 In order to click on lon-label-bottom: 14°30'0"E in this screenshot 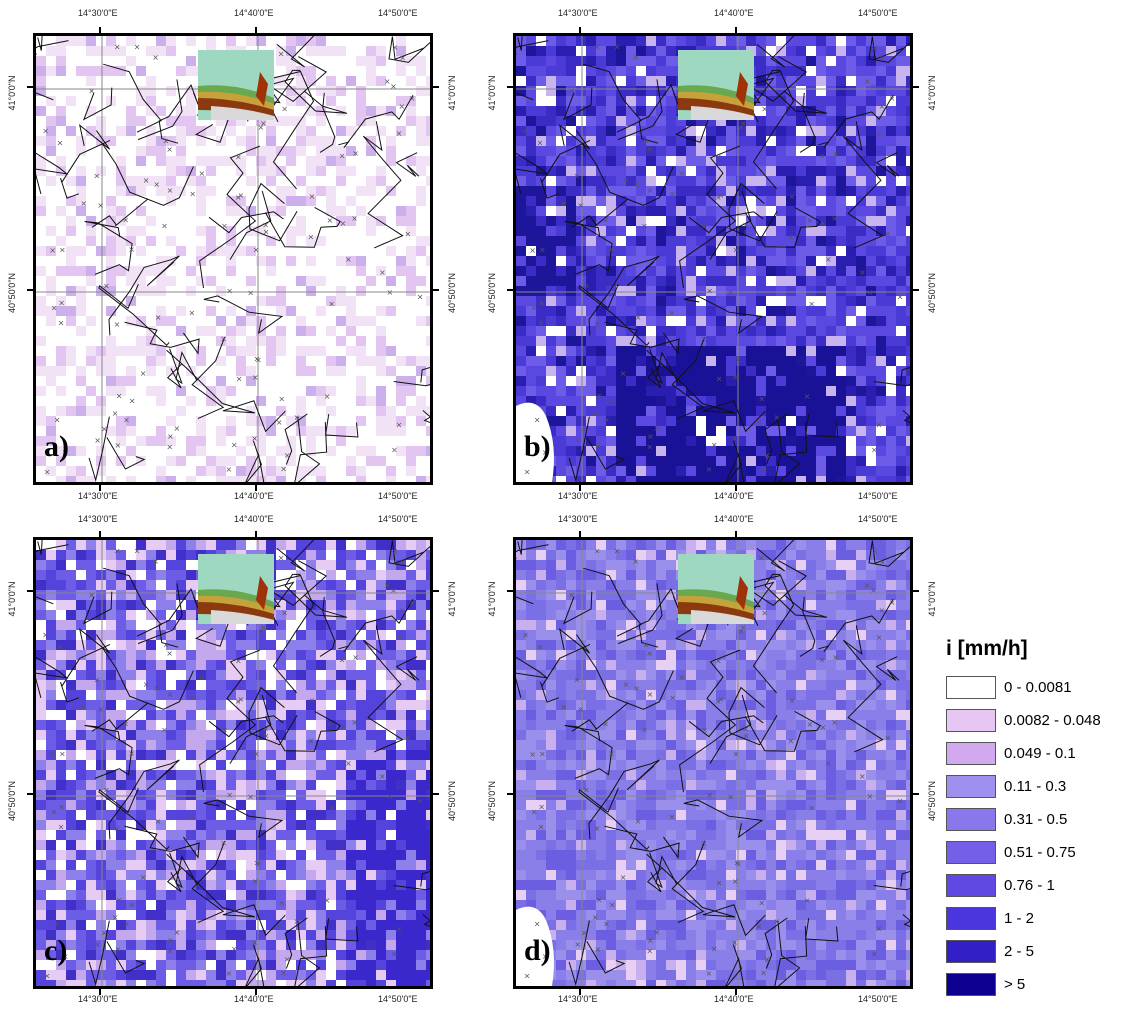, I will do `click(98, 496)`.